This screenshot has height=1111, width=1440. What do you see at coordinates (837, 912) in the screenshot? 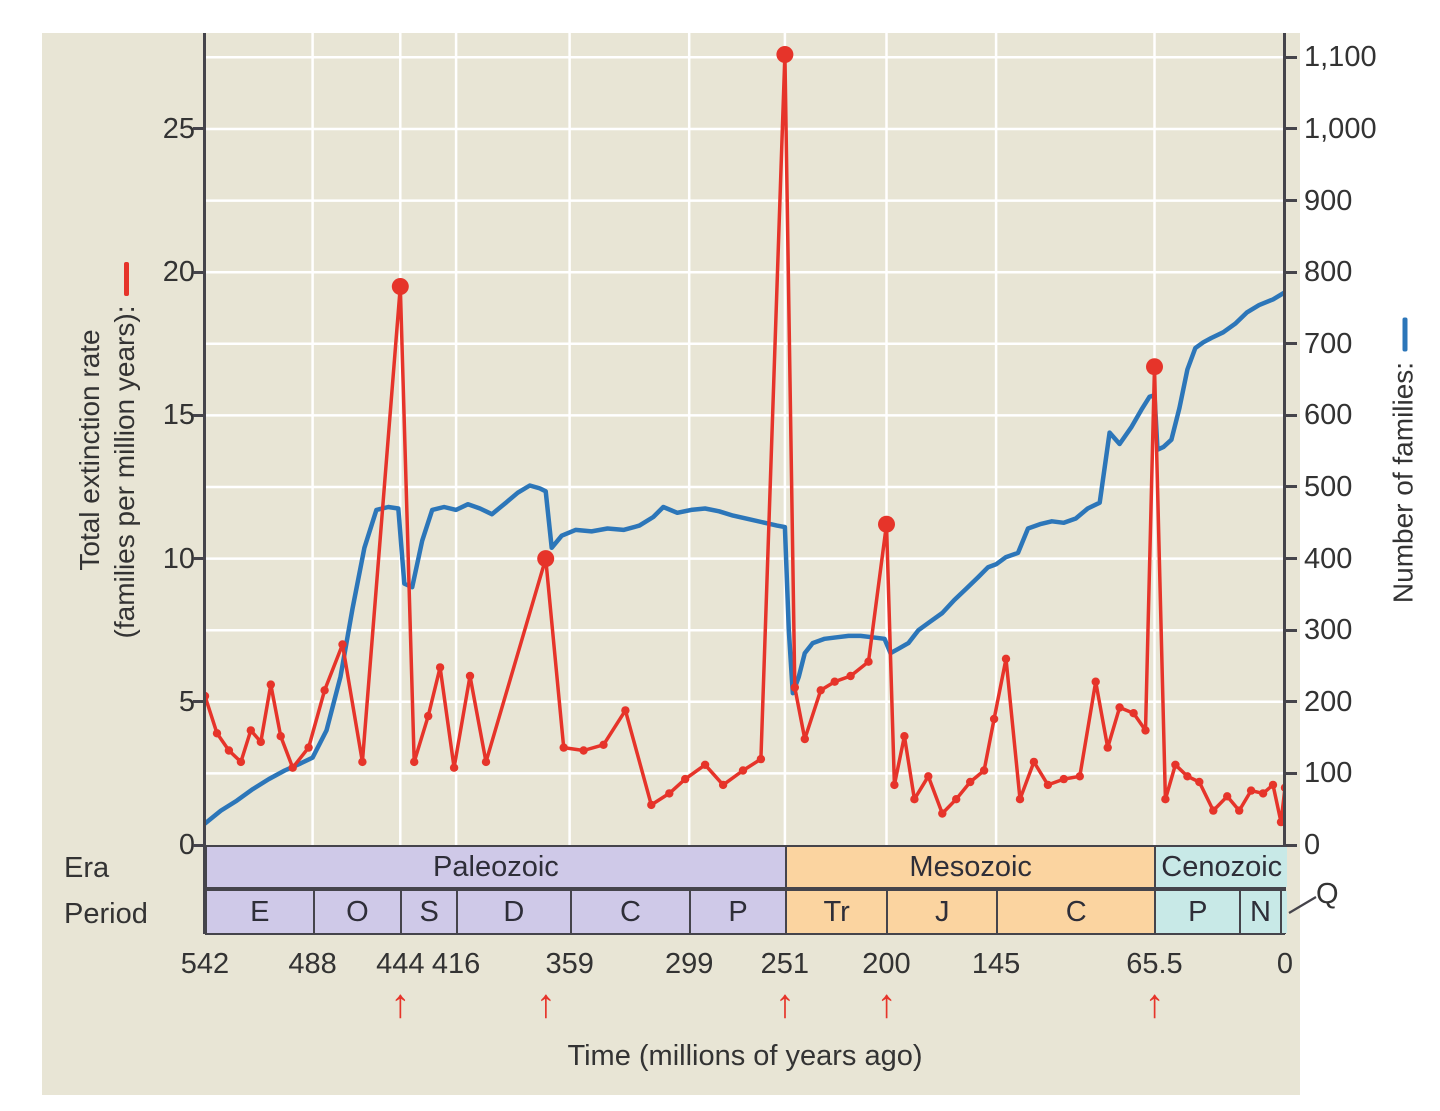
I see `period-tr: Tr` at bounding box center [837, 912].